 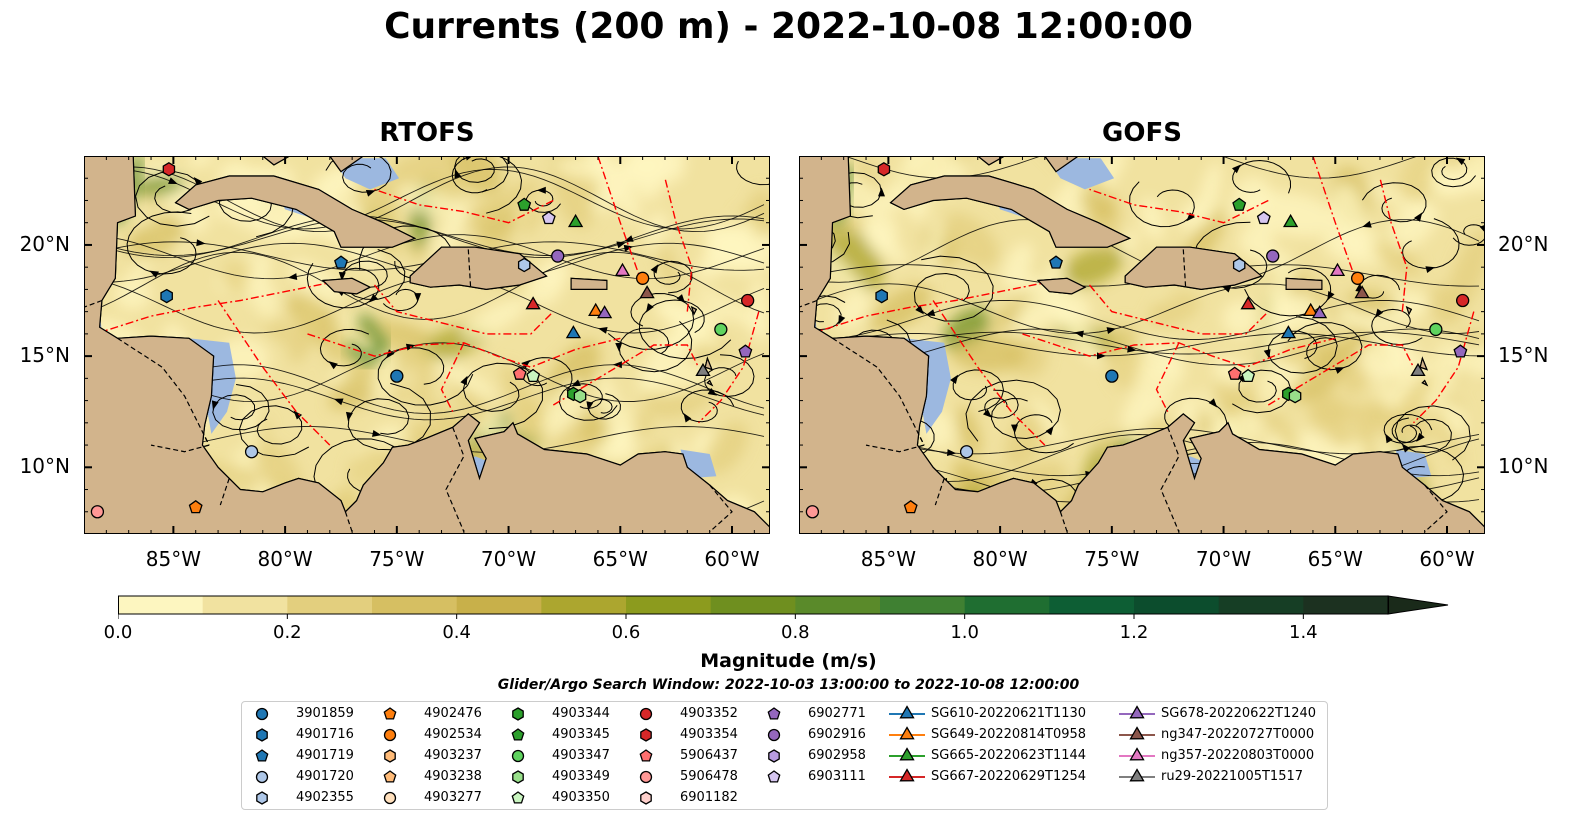 I want to click on legend-label: 4901719, so click(x=325, y=755).